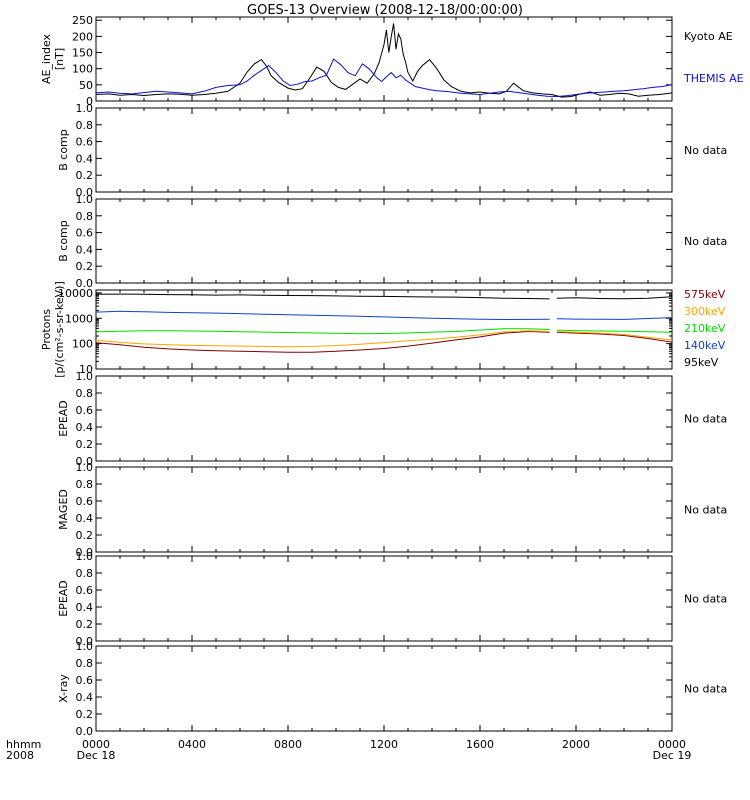  I want to click on legend-entry: 300keV, so click(705, 311).